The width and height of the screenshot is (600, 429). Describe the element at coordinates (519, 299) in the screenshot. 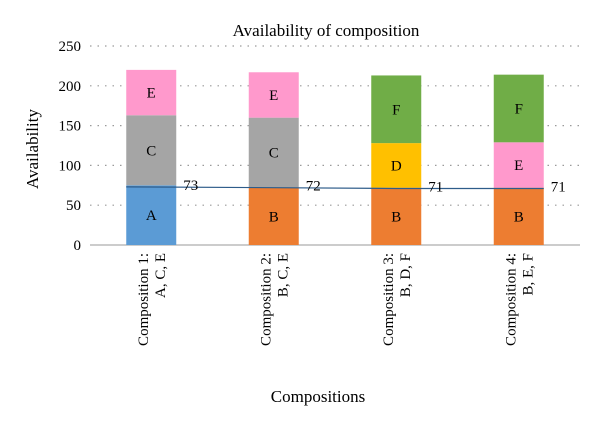

I see `category-label: Composition 4: B, E, F` at that location.